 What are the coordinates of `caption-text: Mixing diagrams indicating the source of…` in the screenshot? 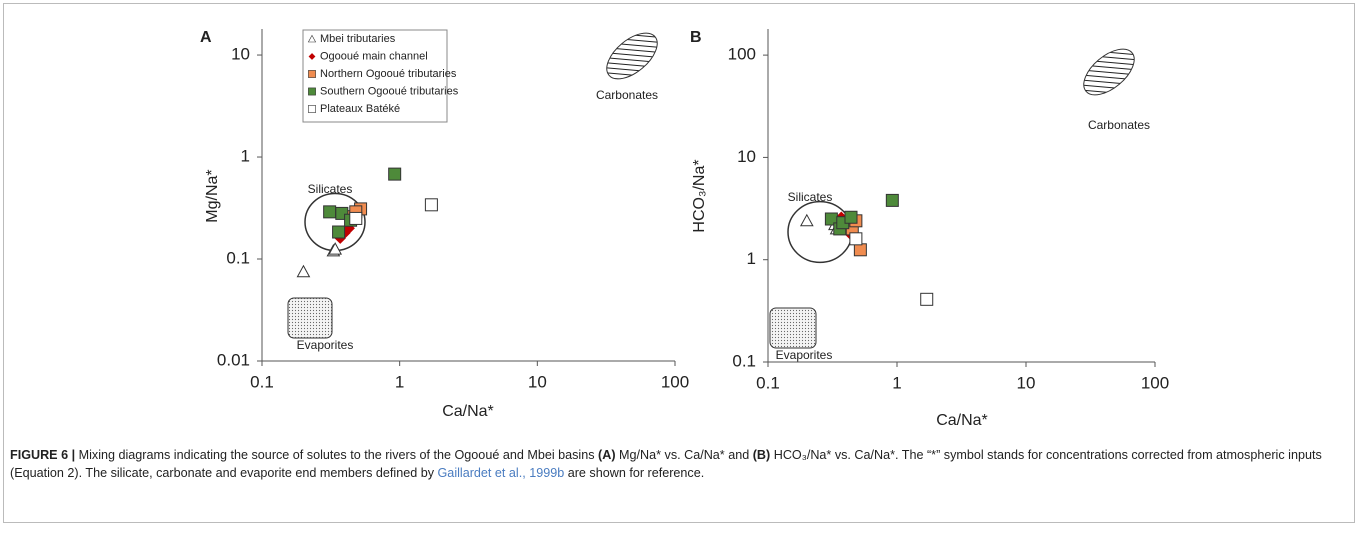 It's located at (337, 455).